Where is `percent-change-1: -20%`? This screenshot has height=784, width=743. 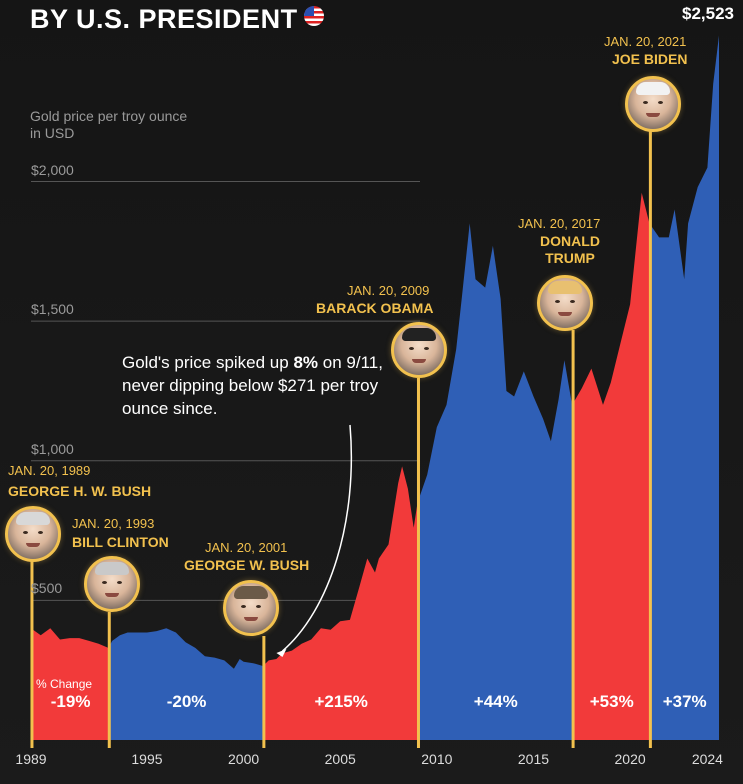 percent-change-1: -20% is located at coordinates (186, 701).